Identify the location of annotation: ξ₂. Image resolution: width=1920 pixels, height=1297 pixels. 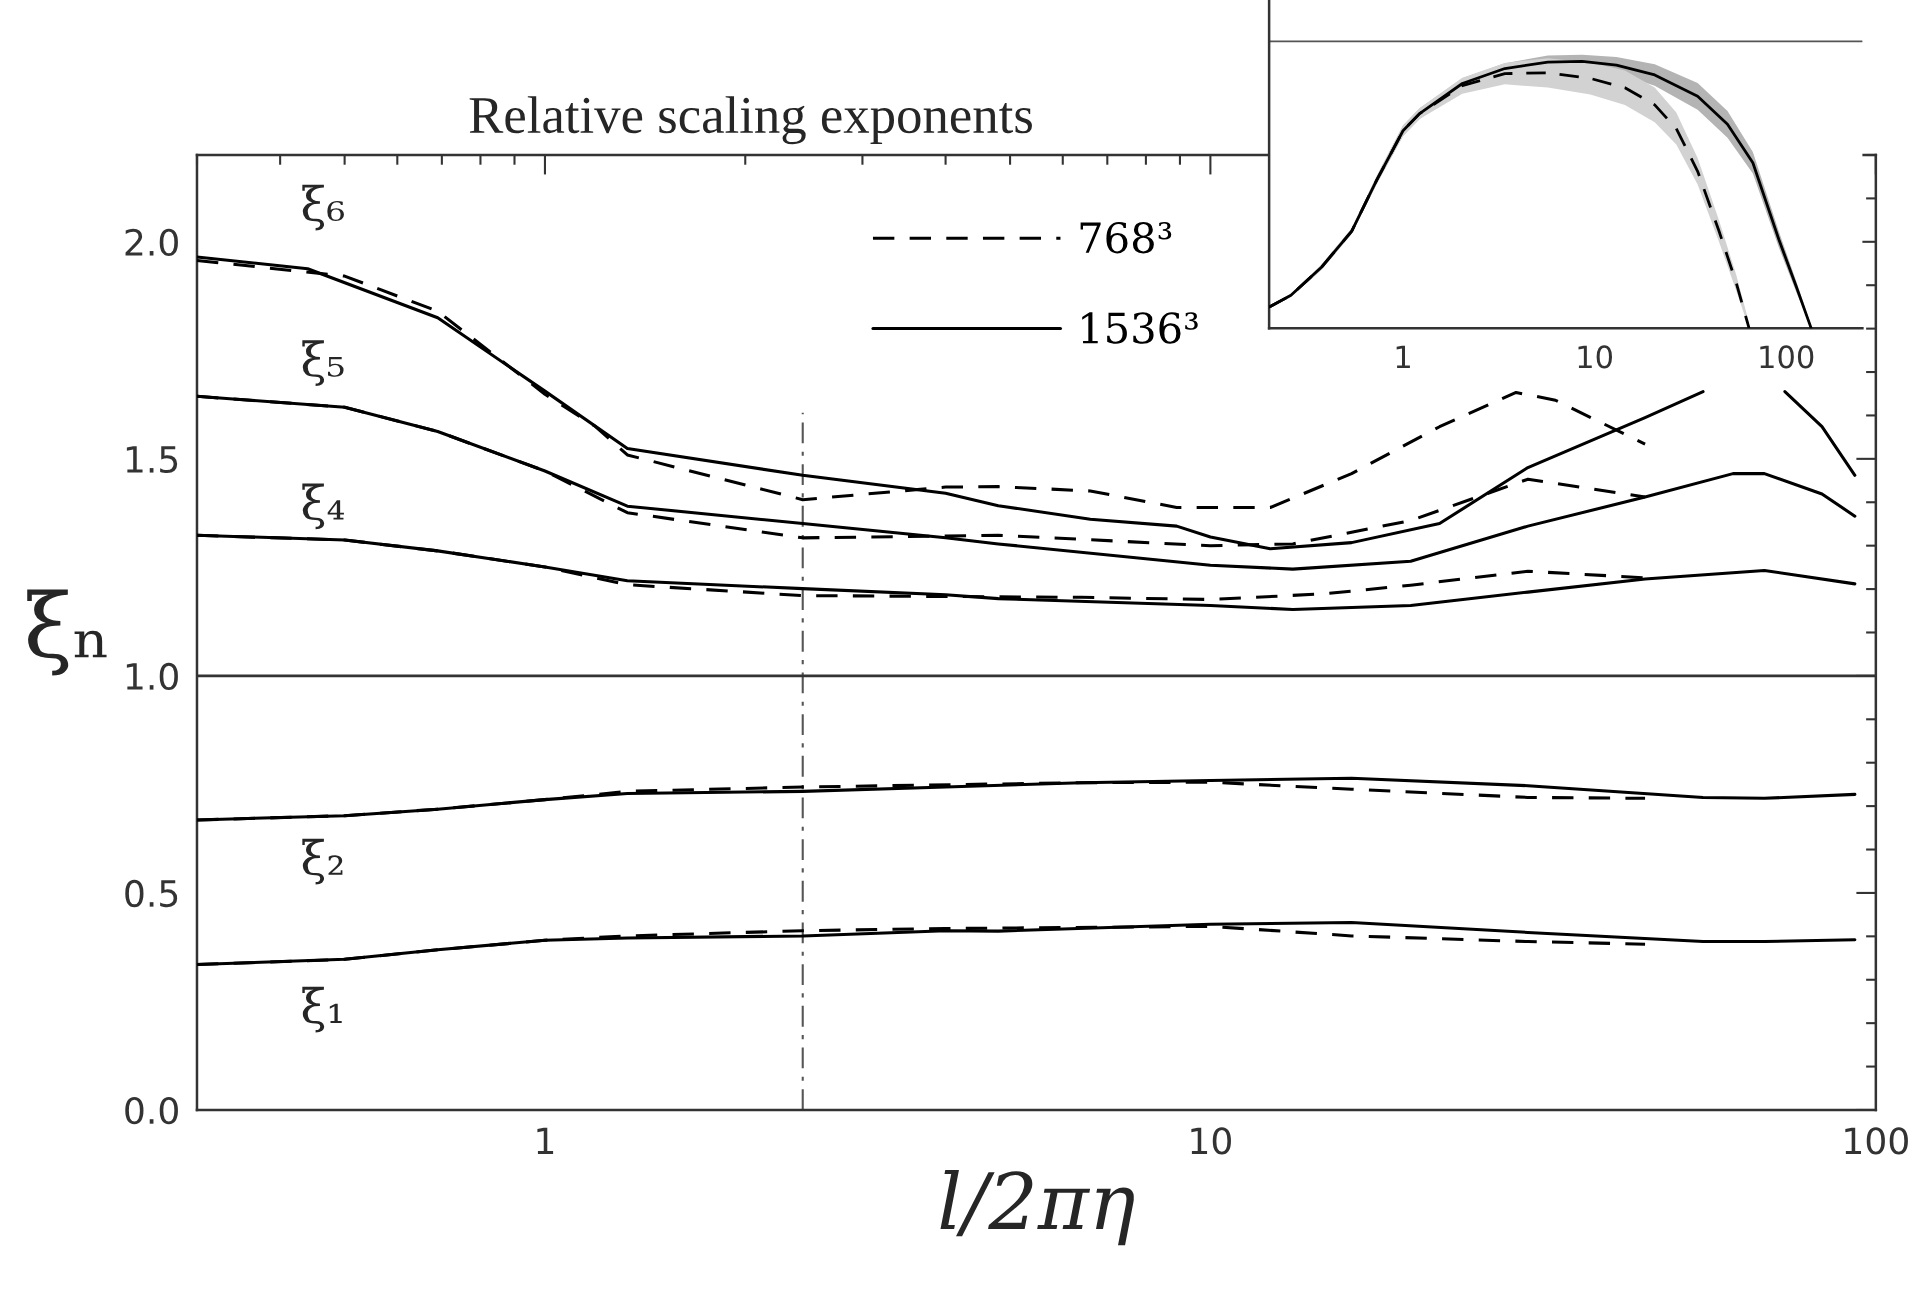
(322, 861).